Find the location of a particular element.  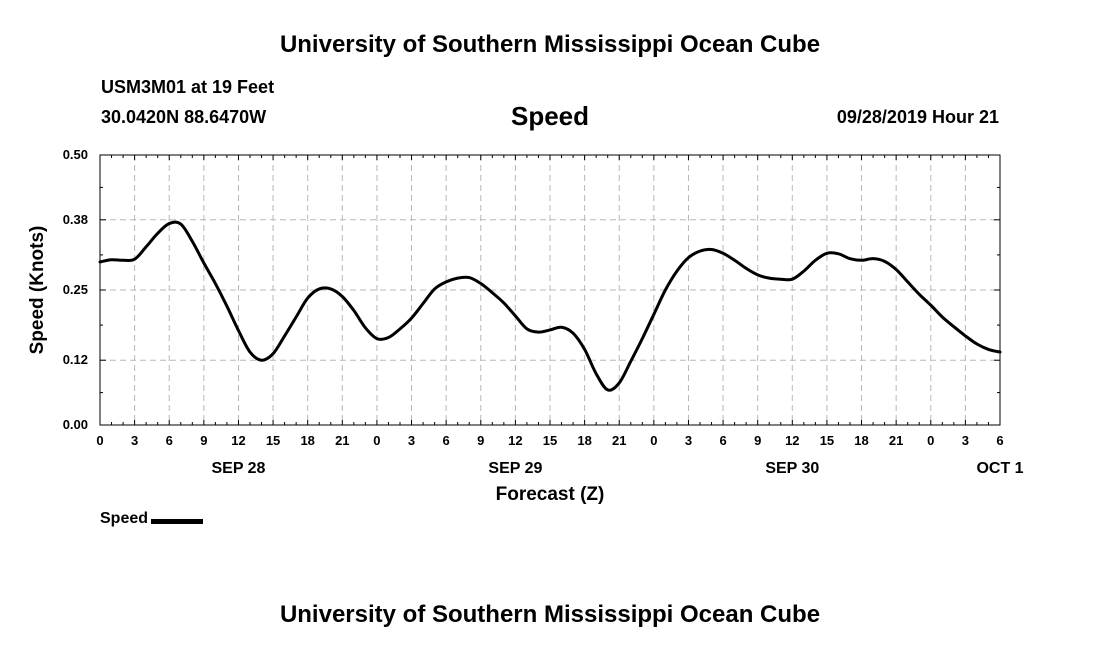

date-label: SEP 29 is located at coordinates (515, 468).